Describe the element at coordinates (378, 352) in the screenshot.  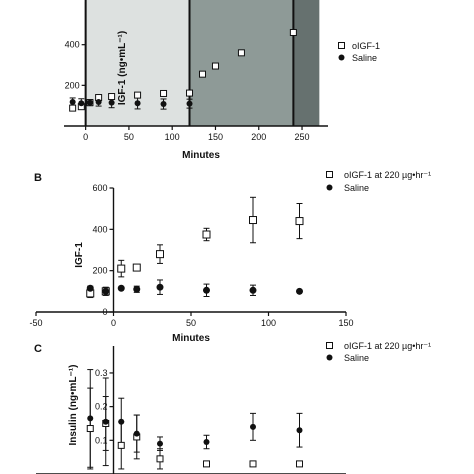
I see `panel-c-legend: oIGF-1 at 220 µg•hr⁻¹ Saline` at that location.